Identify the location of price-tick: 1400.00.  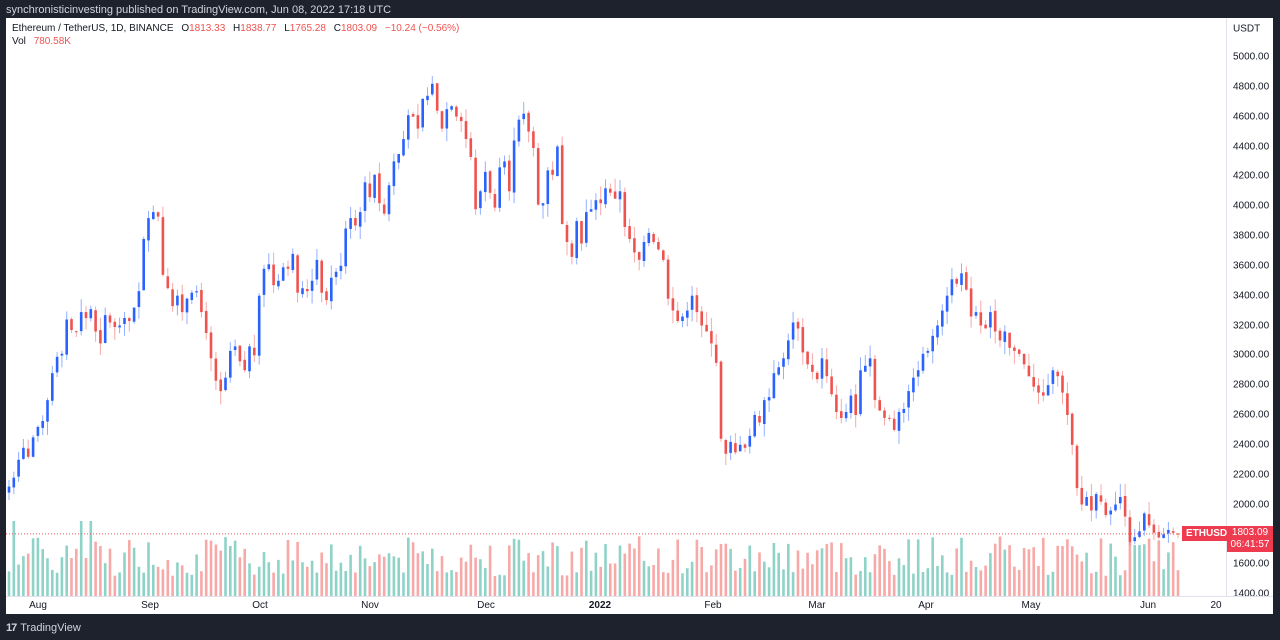
(1251, 594).